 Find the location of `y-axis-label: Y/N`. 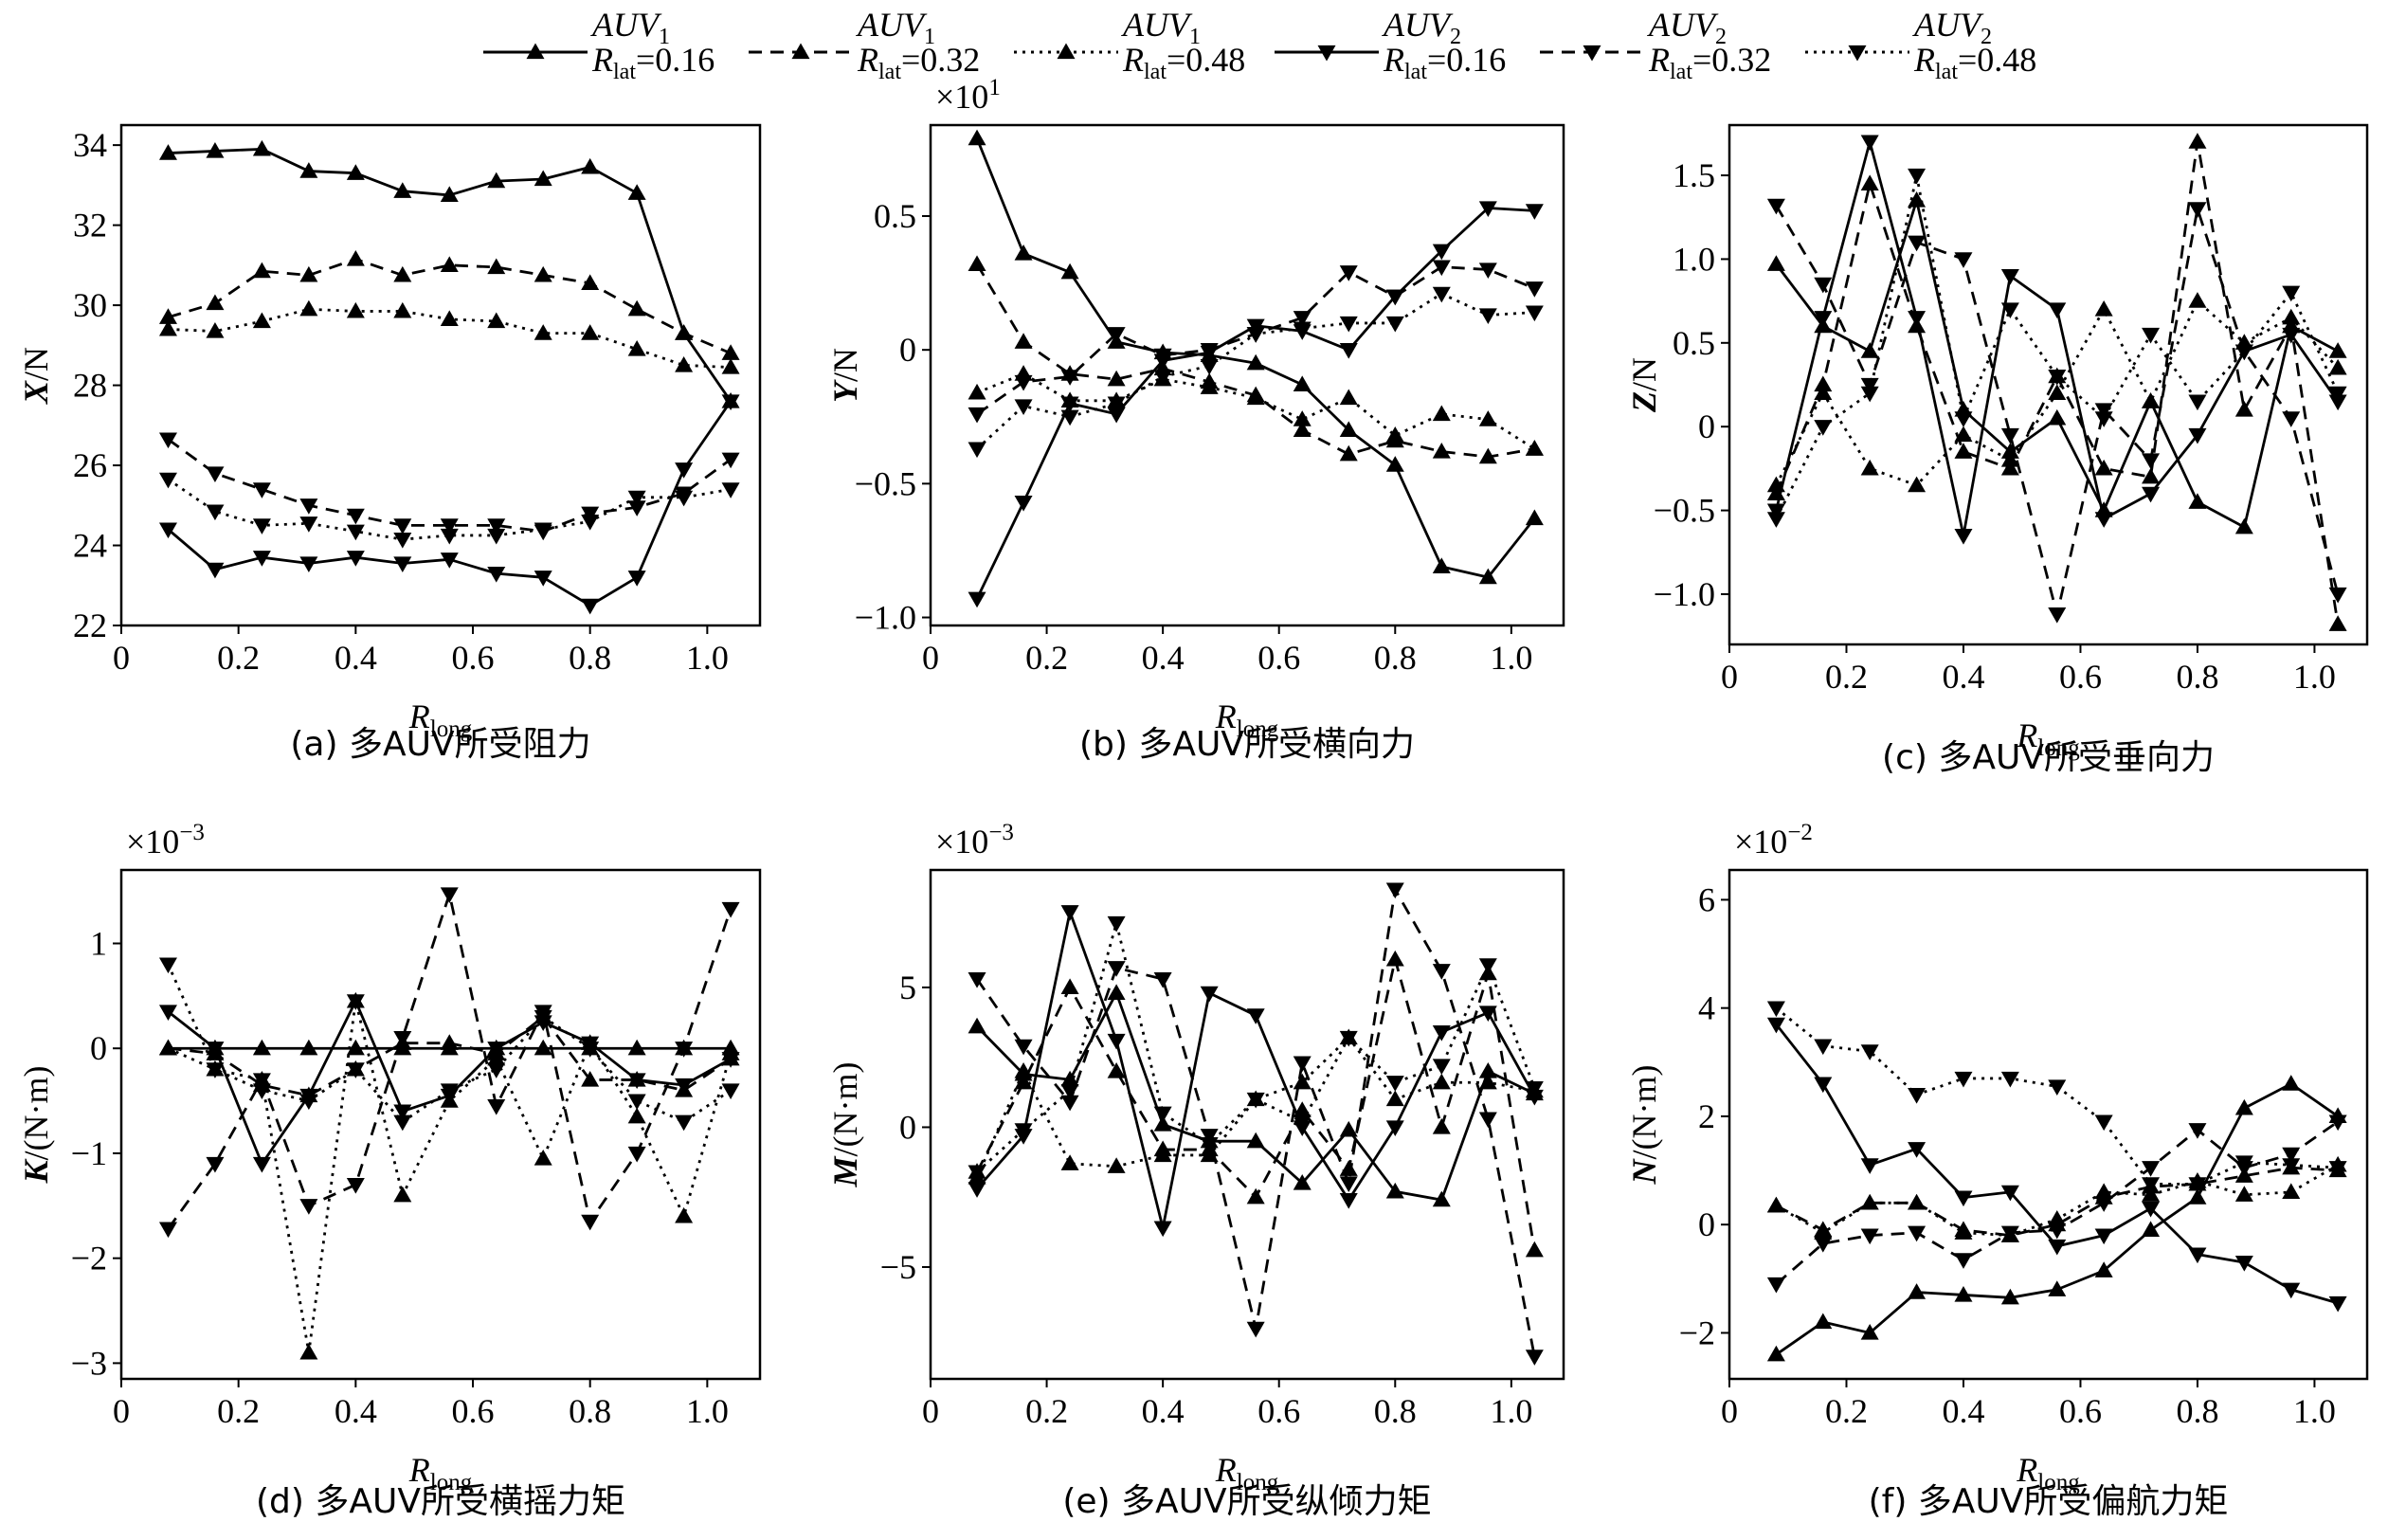

y-axis-label: Y/N is located at coordinates (845, 375).